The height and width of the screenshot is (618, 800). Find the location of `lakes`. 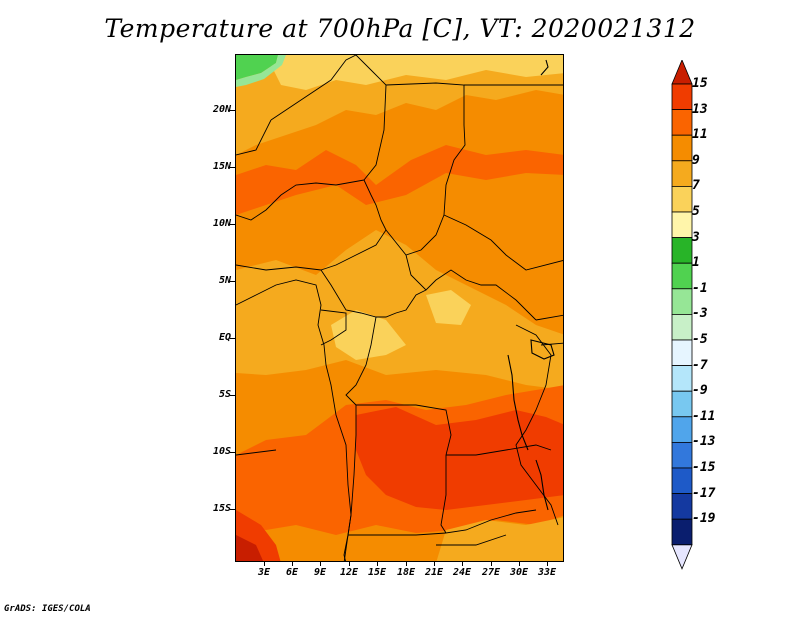

lakes is located at coordinates (531, 285).